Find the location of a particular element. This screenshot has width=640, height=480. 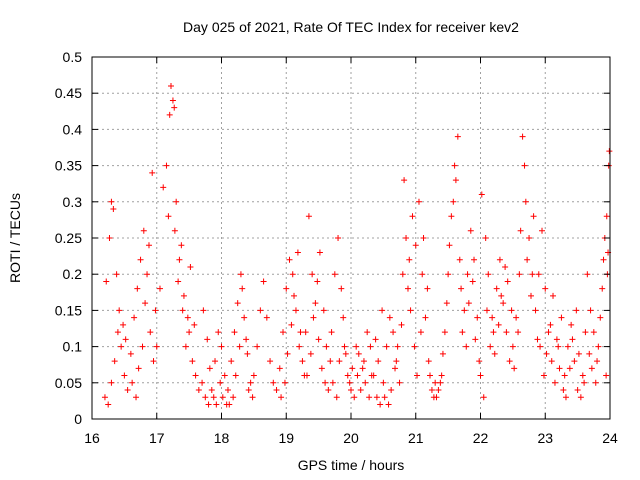

y-tick-label: 0.5 is located at coordinates (73, 57).